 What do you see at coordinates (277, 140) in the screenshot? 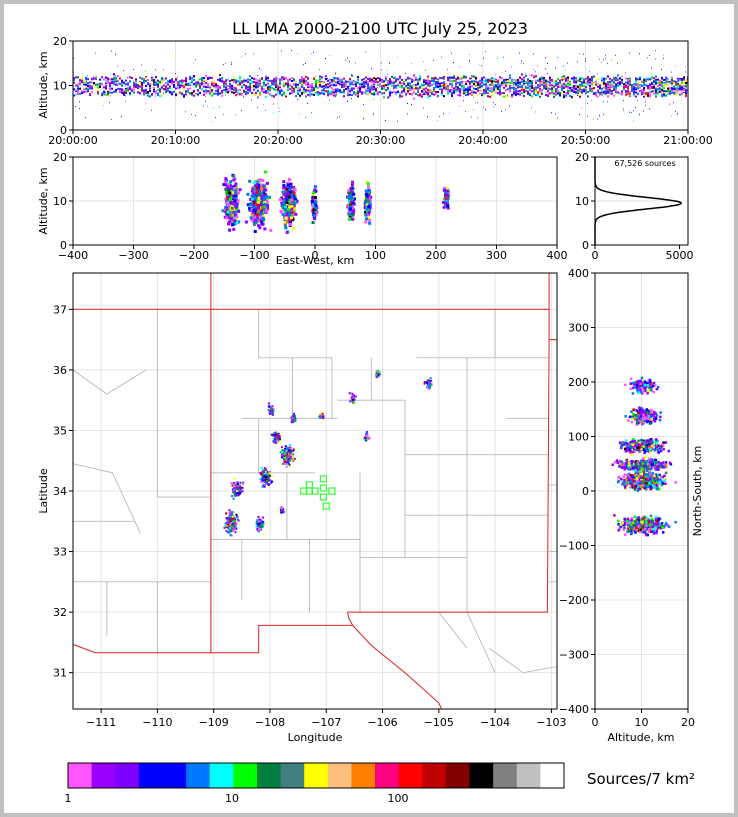
I see `time-tick-label: 20:20:00` at bounding box center [277, 140].